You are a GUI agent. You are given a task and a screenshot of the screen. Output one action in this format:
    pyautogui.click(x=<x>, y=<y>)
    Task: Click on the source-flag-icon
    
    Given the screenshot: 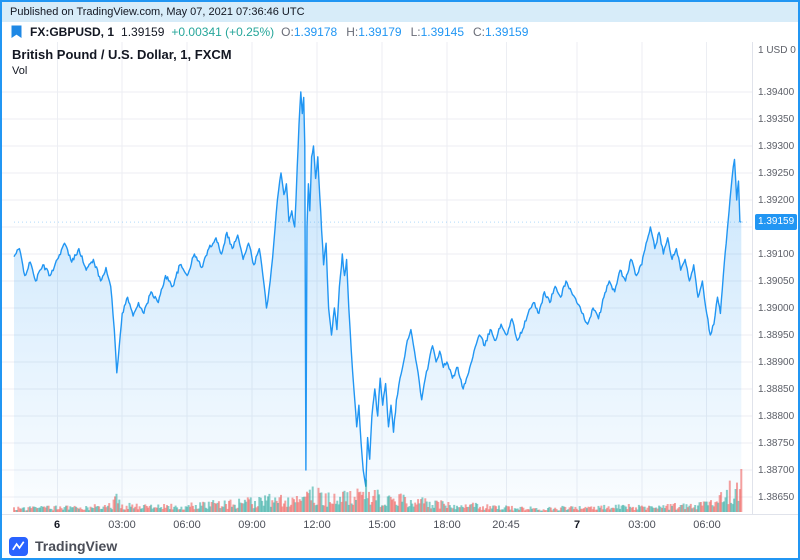 What is the action you would take?
    pyautogui.click(x=16, y=32)
    